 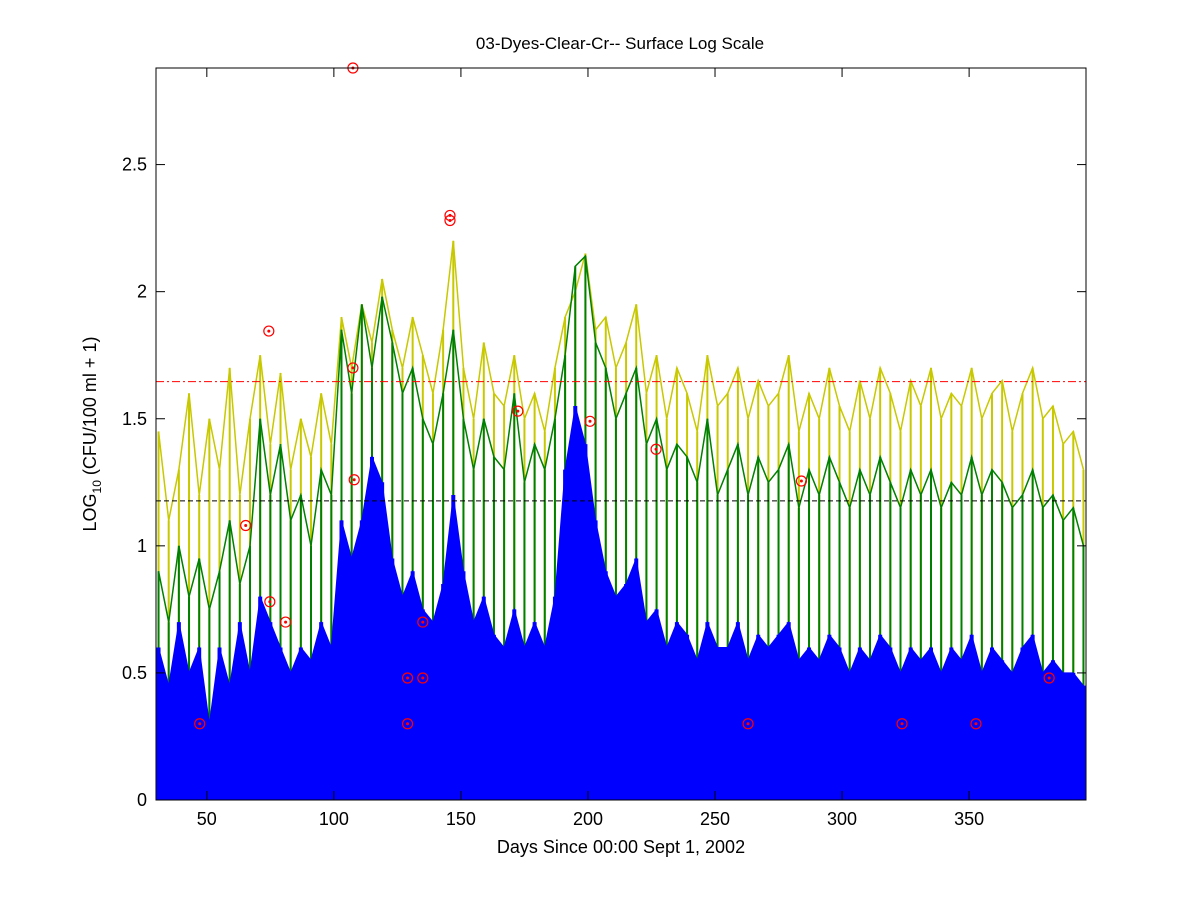 I want to click on x-tick-label: 150, so click(x=461, y=819).